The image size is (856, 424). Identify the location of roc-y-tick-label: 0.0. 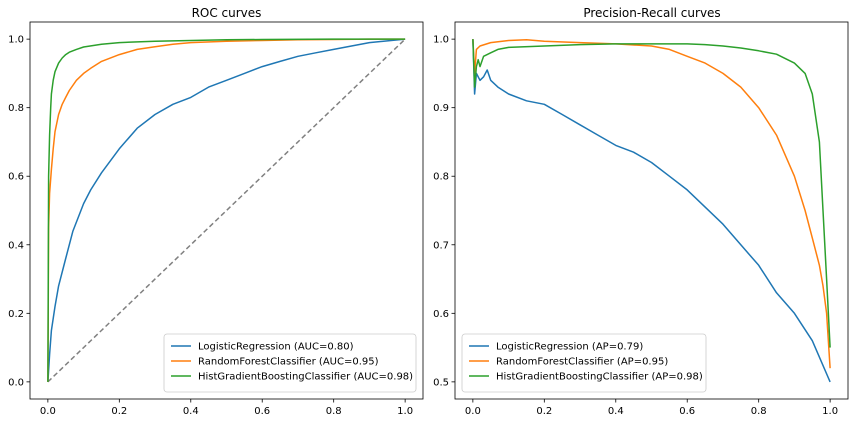
(16, 382).